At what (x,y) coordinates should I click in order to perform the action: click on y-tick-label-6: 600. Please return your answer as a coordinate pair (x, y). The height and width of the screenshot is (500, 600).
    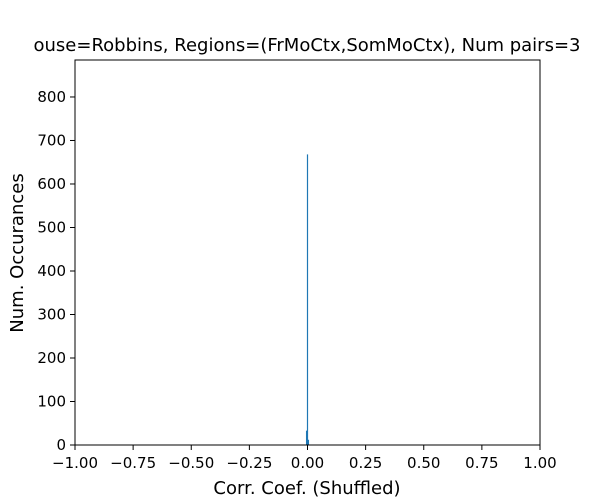
    Looking at the image, I should click on (51, 184).